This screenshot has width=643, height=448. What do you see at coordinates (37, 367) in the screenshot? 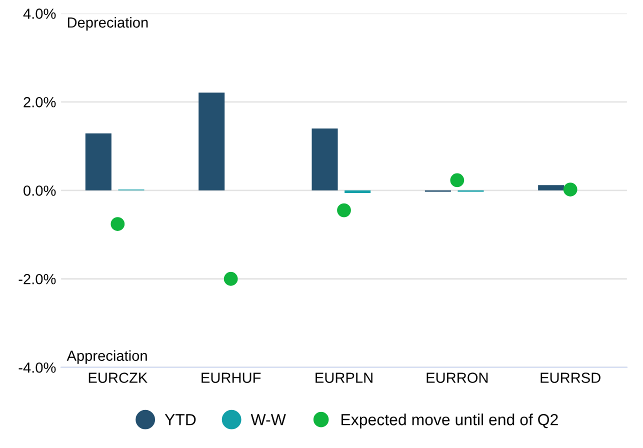
I see `y-tick-label: -4.0%` at bounding box center [37, 367].